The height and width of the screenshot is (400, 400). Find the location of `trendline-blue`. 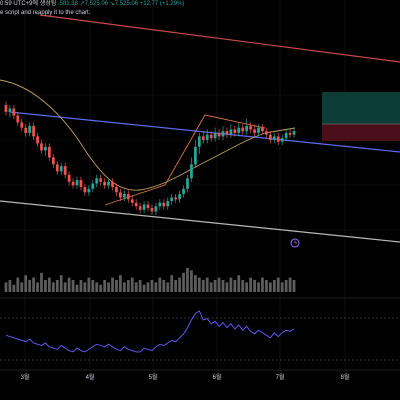

trendline-blue is located at coordinates (204, 132).